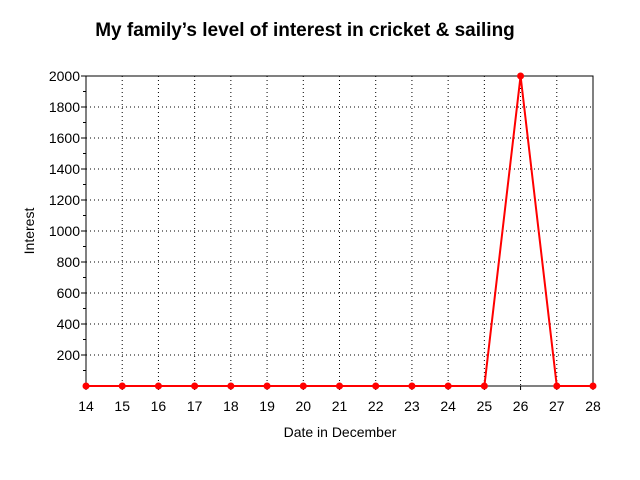 This screenshot has height=480, width=640. What do you see at coordinates (340, 432) in the screenshot?
I see `x-axis-label: Date in December` at bounding box center [340, 432].